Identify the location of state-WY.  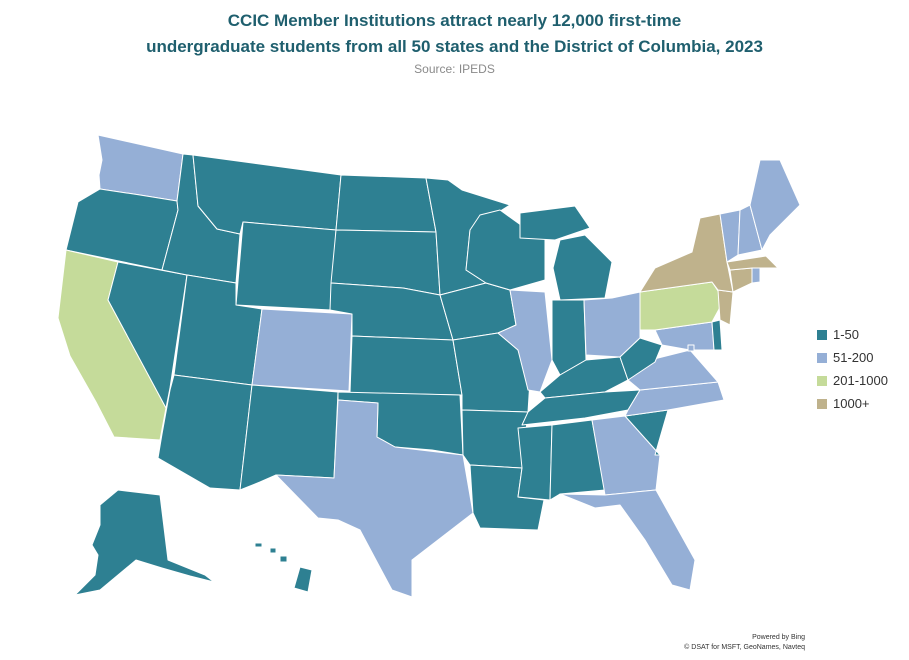
(286, 266).